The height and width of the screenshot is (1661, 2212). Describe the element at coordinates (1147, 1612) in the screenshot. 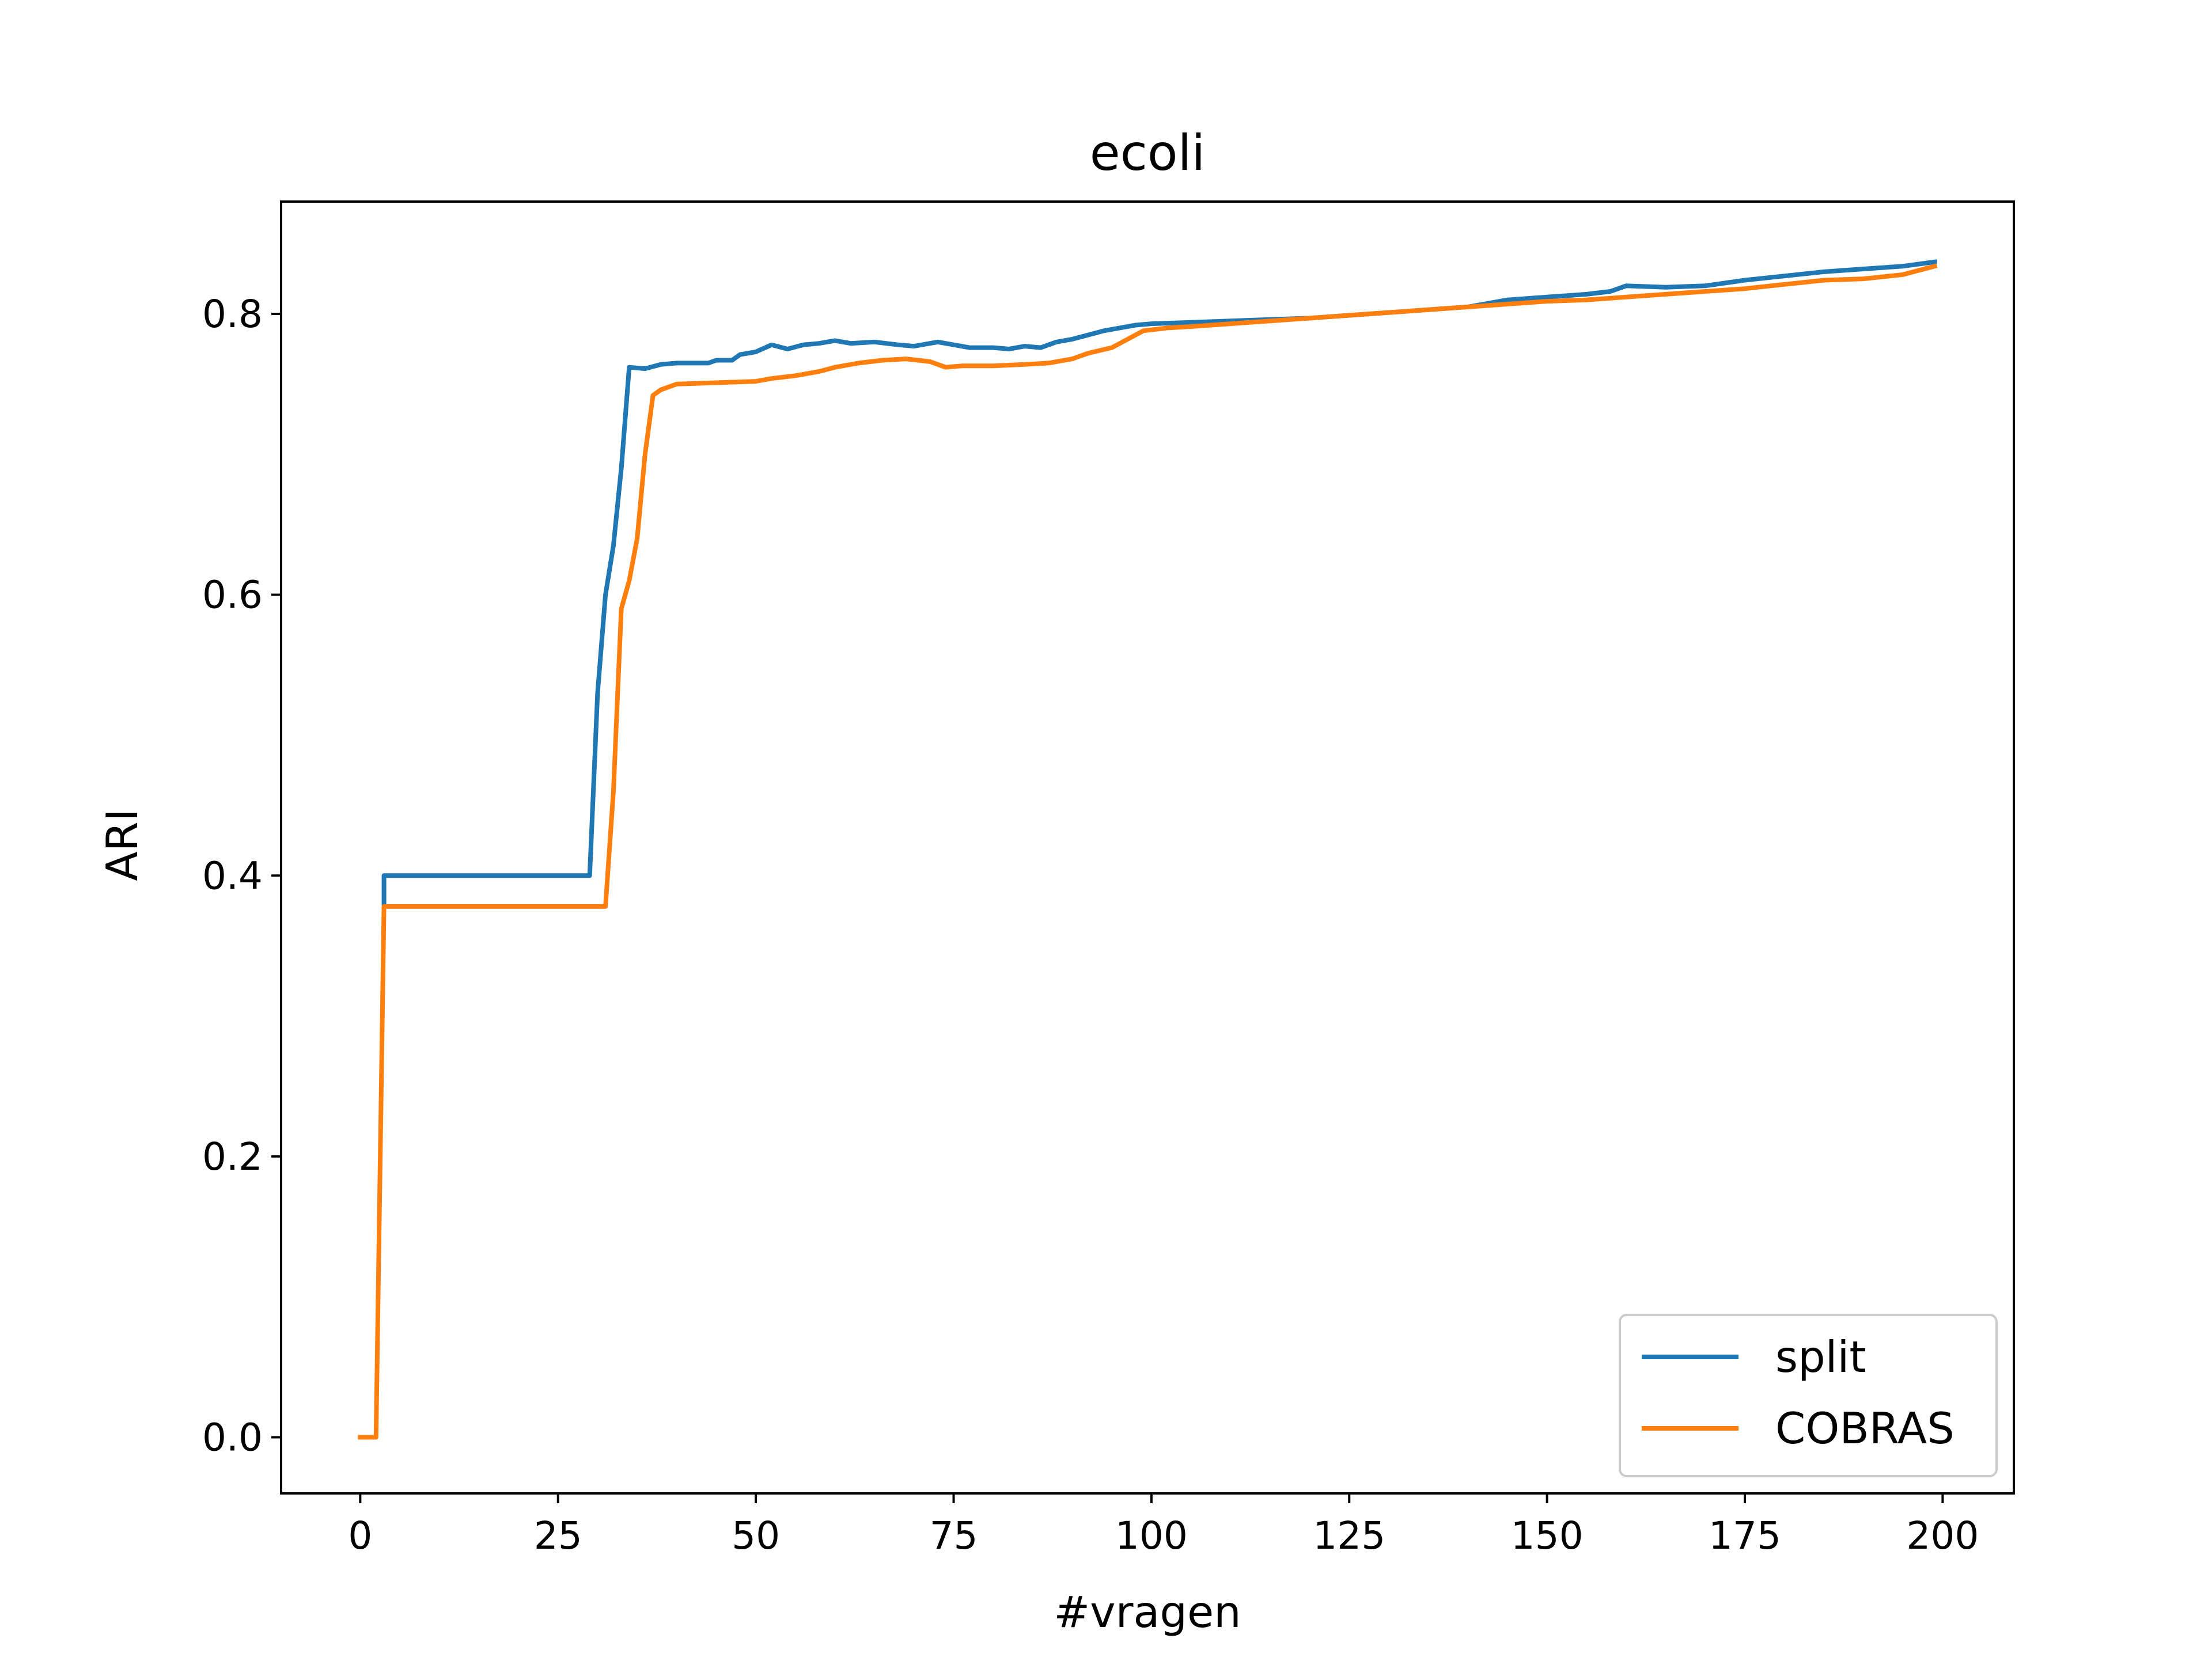

I see `x-axis-label: #vragen` at that location.